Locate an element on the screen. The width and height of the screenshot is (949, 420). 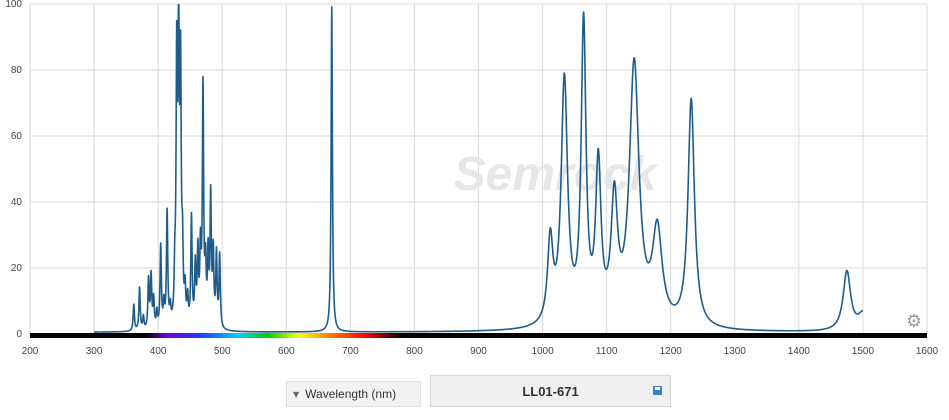
floppy-save-icon is located at coordinates (657, 390).